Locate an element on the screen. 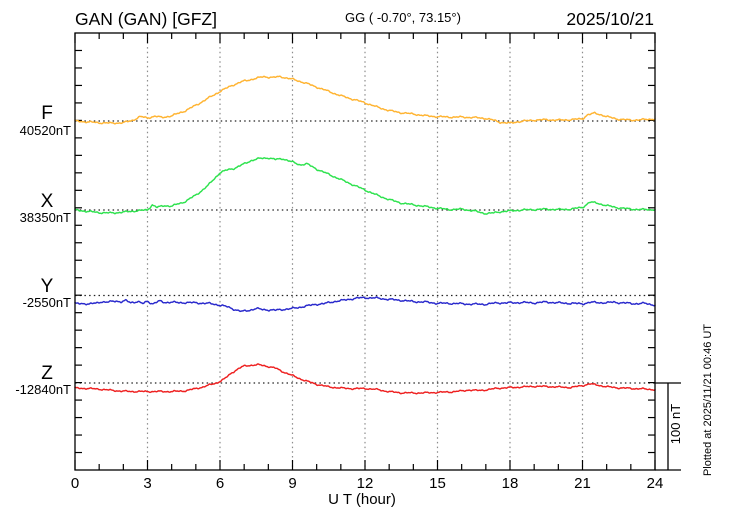  hour-tick-label-21: 21 is located at coordinates (582, 483).